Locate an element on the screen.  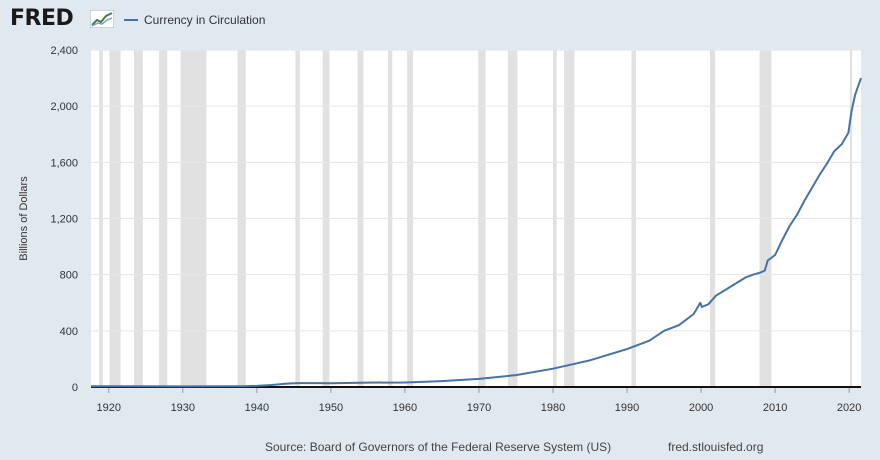
y-tick-label: 1,200 is located at coordinates (64, 220).